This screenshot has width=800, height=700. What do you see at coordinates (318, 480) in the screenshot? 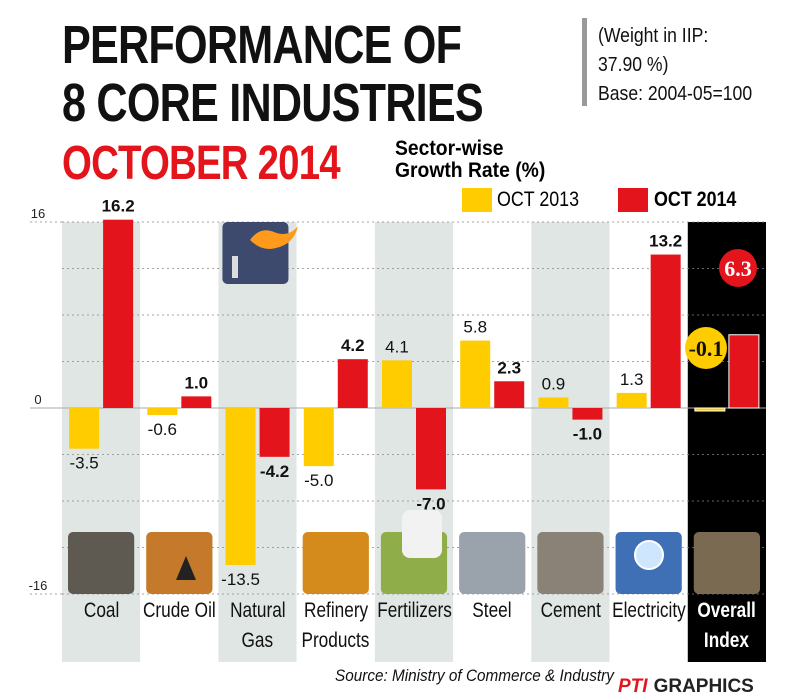
I see `data-label: -5.0` at bounding box center [318, 480].